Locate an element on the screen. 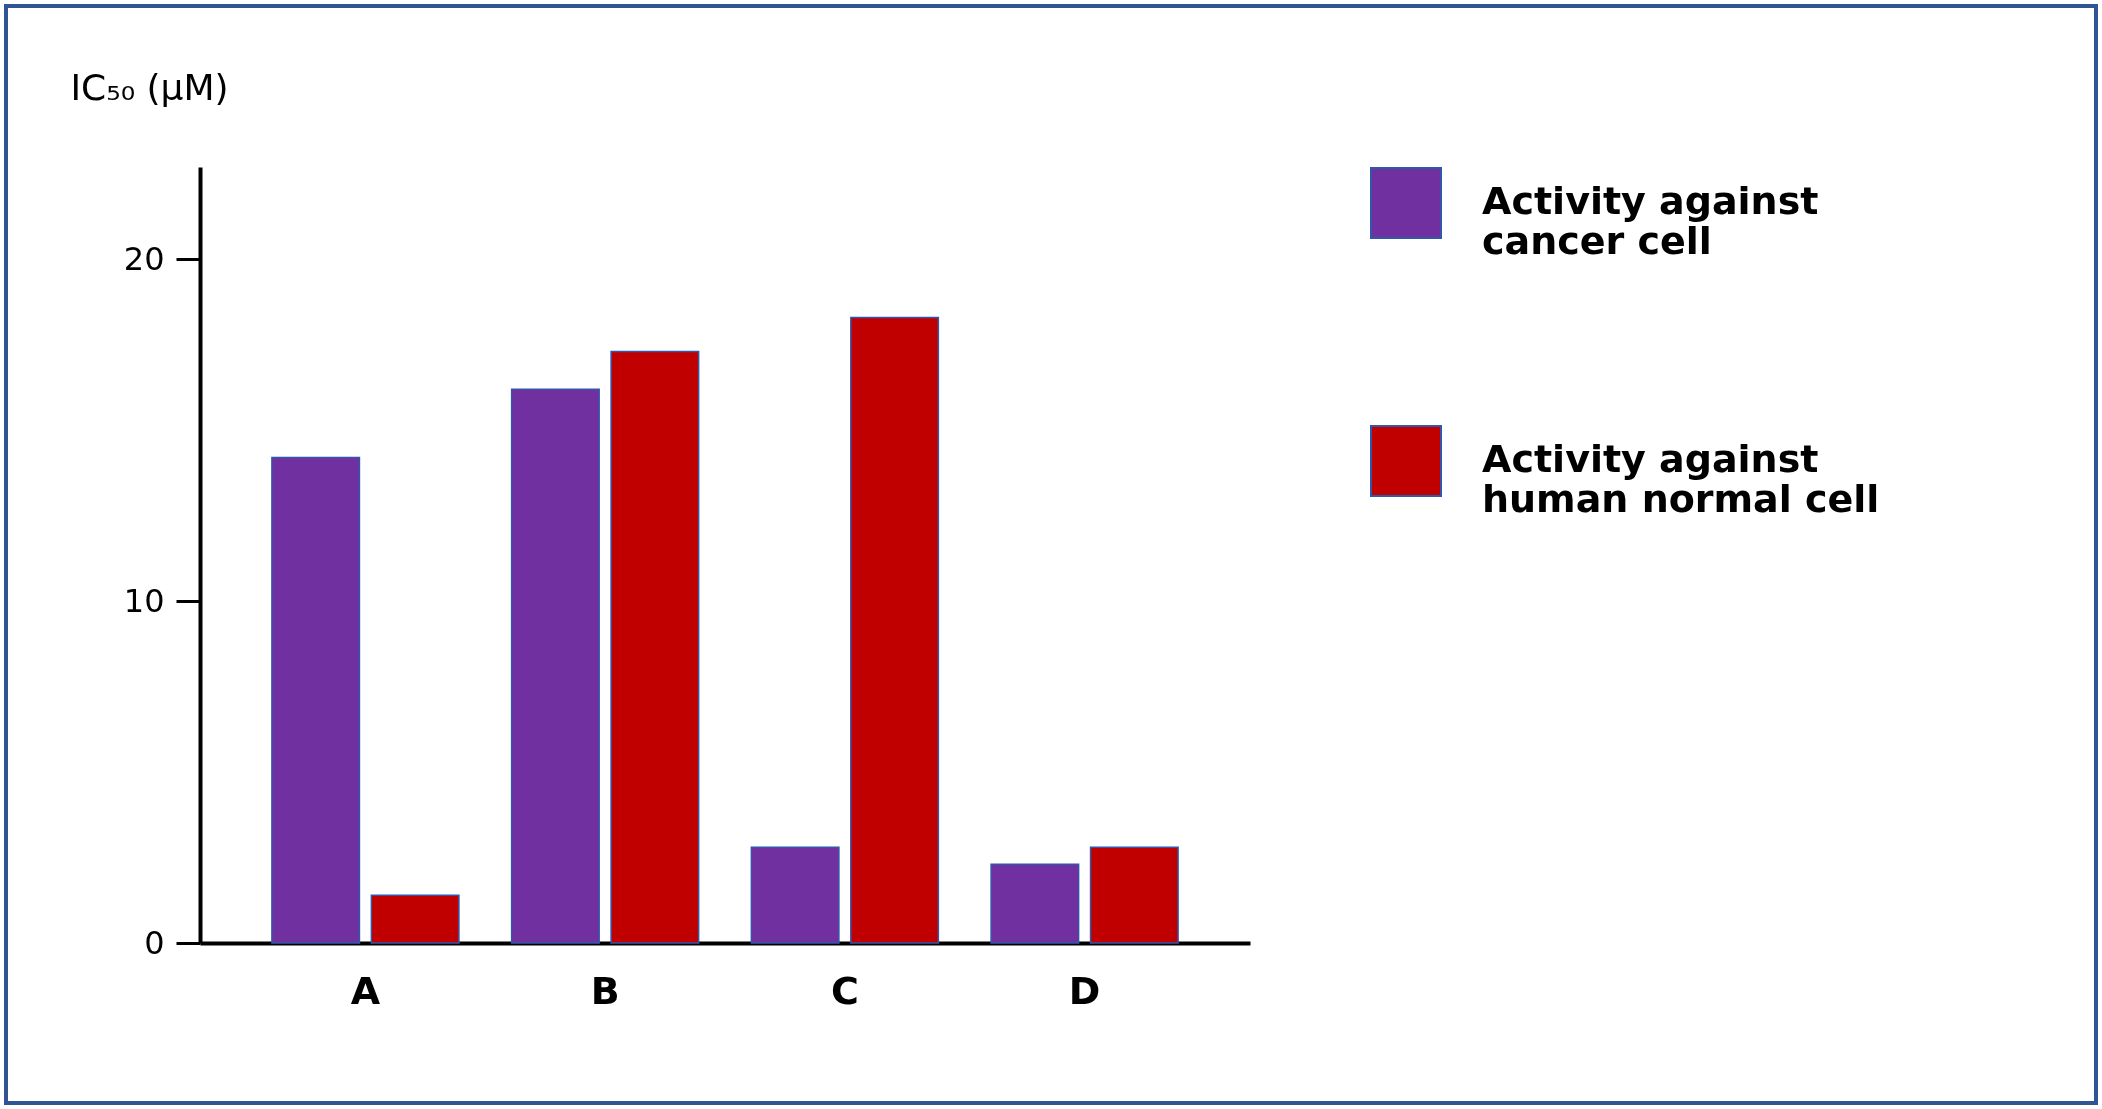  y-tick-label: 0 is located at coordinates (154, 942).